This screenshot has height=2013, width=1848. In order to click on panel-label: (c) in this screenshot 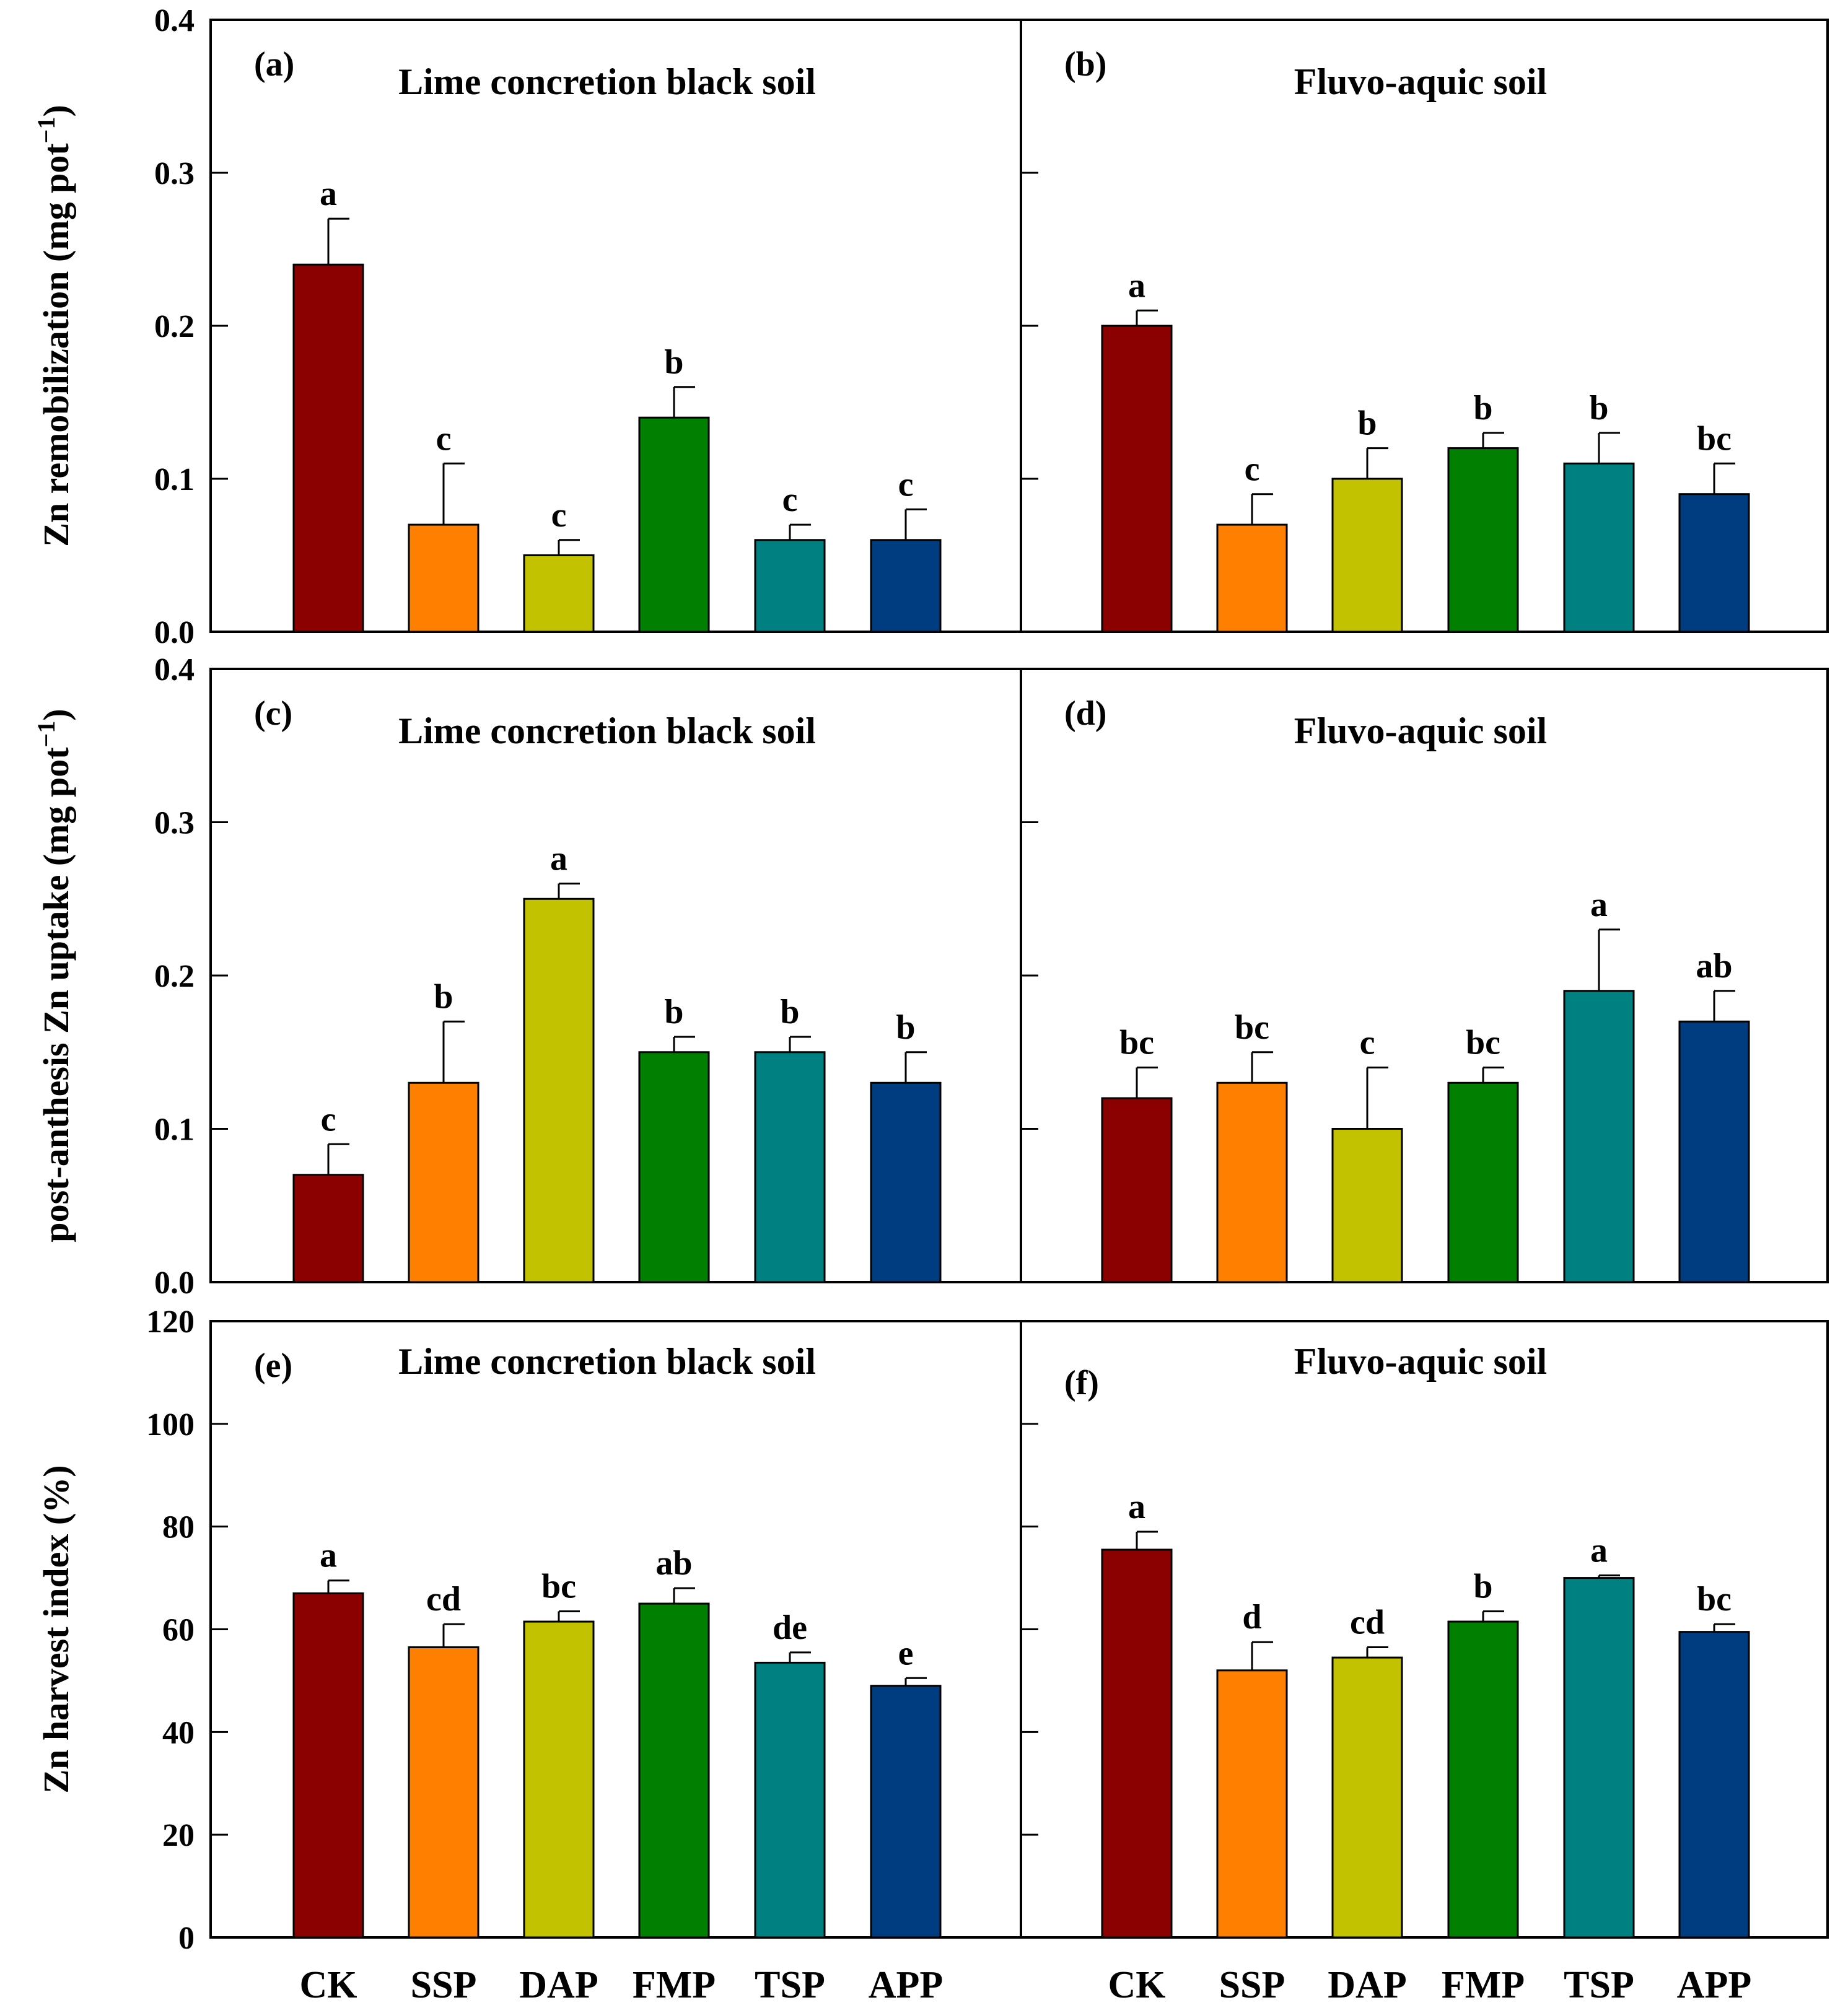, I will do `click(273, 713)`.